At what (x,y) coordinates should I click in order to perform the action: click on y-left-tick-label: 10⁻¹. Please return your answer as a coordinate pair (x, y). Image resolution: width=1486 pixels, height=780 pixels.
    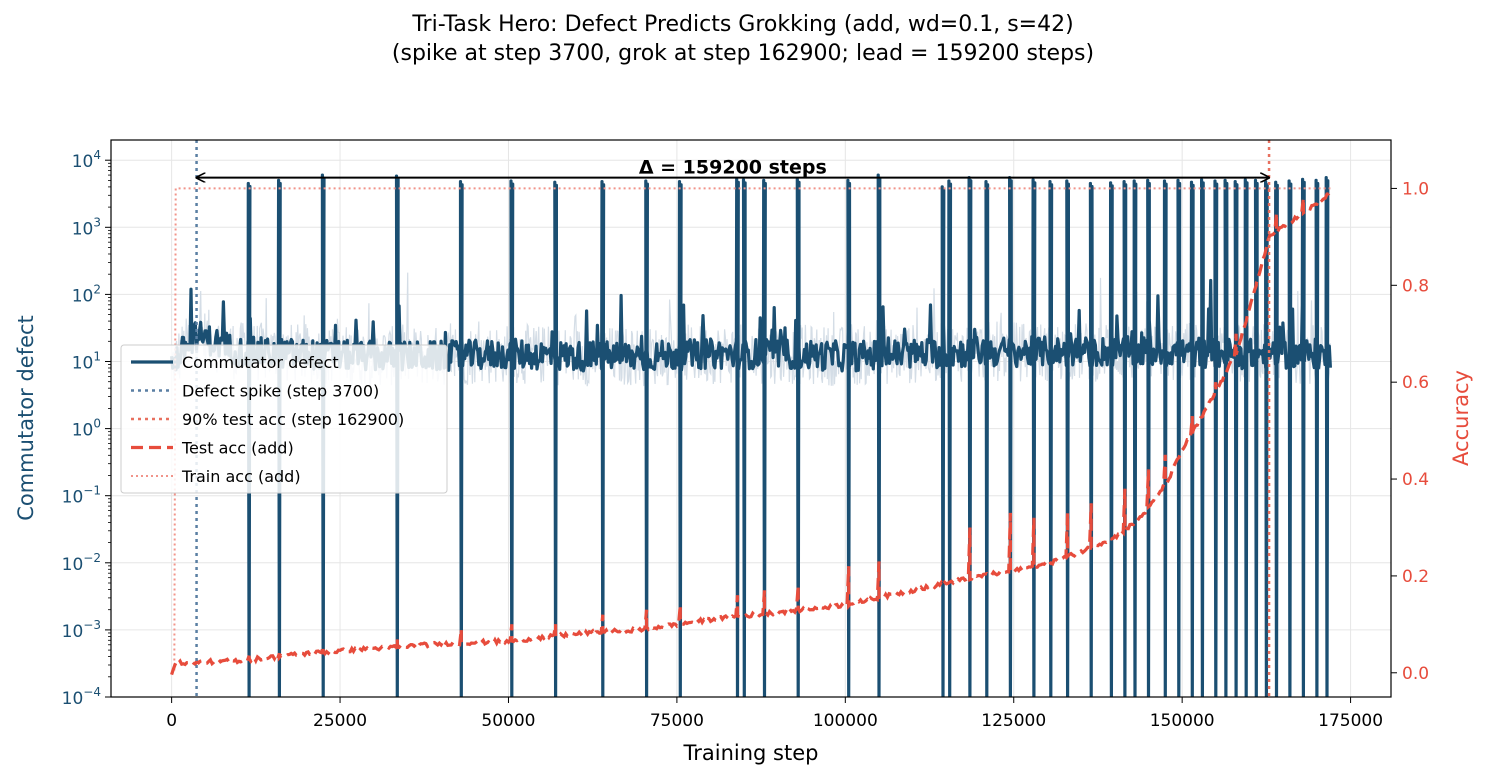
    Looking at the image, I should click on (81, 496).